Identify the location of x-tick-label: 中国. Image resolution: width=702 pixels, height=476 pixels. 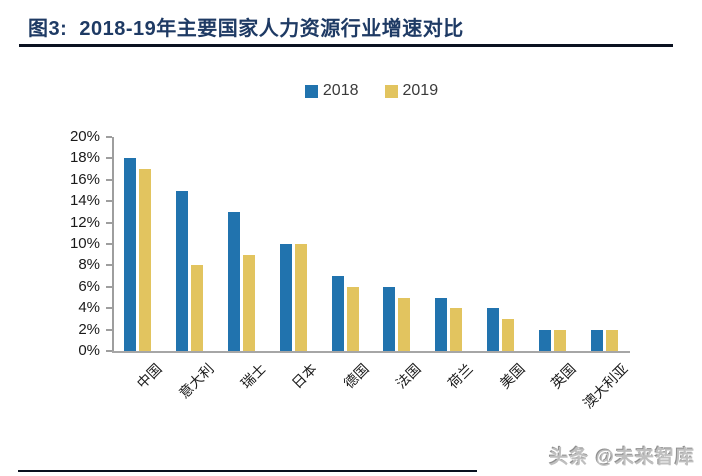
(149, 376).